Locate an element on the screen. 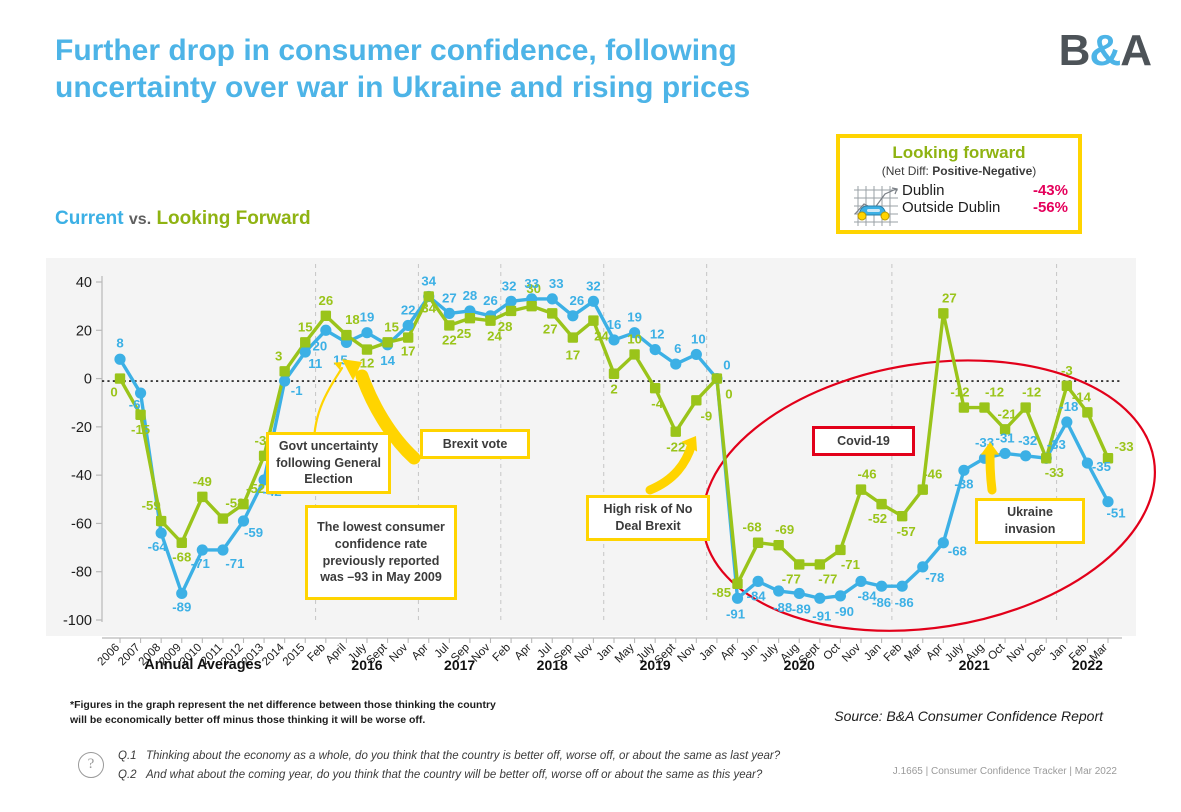  data-point-label: -3 is located at coordinates (1067, 370).